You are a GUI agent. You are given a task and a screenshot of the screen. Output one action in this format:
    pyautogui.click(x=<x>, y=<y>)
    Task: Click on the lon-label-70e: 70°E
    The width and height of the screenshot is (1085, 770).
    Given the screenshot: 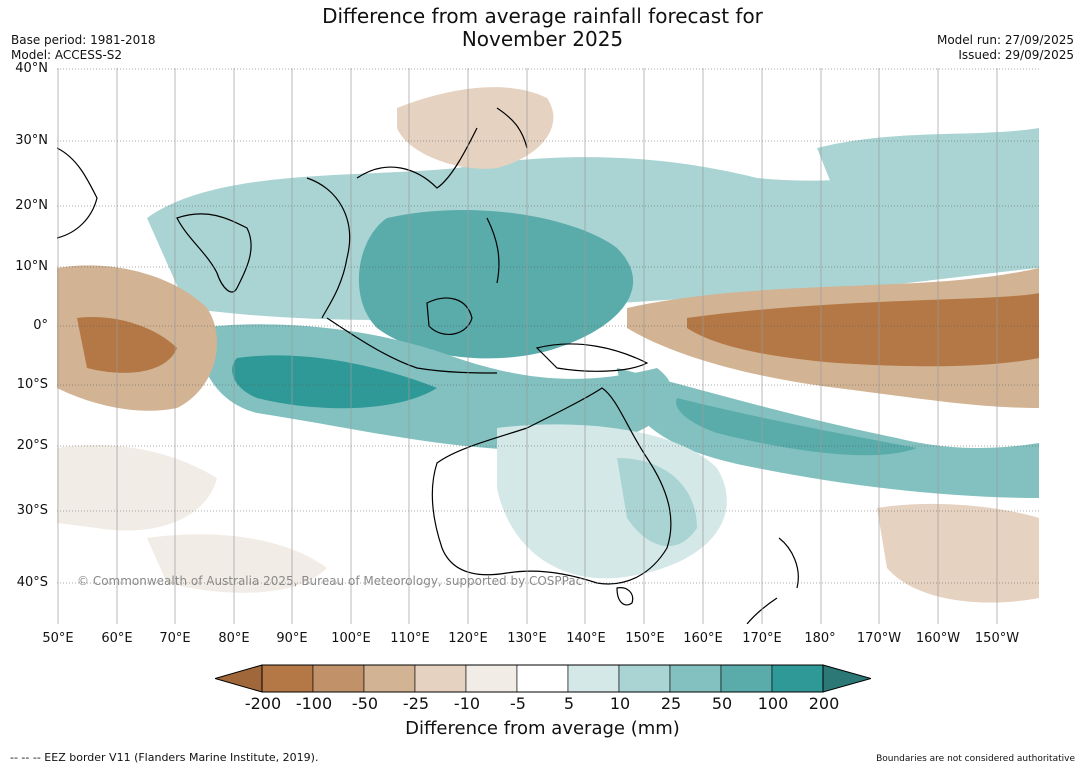 What is the action you would take?
    pyautogui.click(x=175, y=638)
    